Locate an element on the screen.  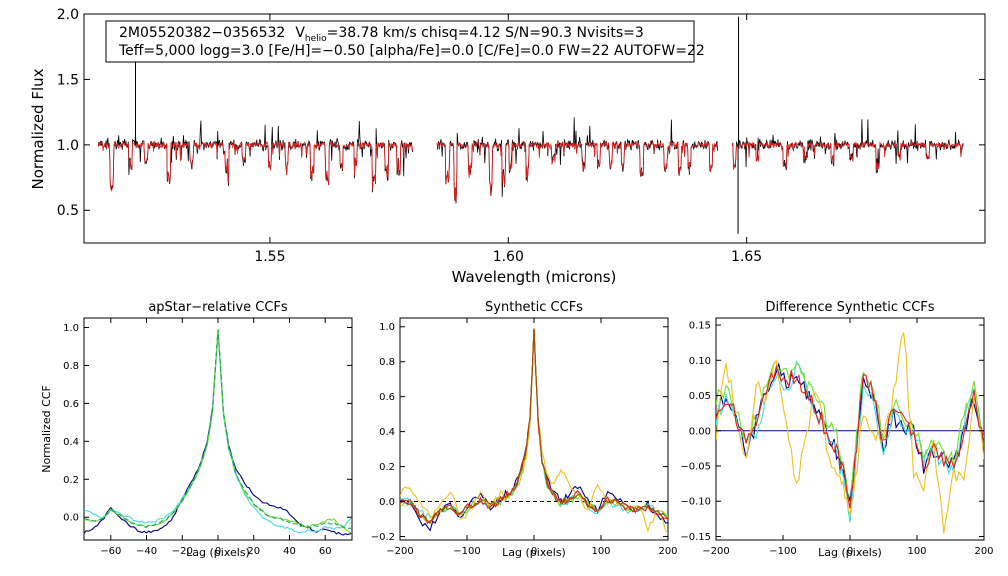
ccf-apstar-xlabel: Lag (pixels) is located at coordinates (218, 552).